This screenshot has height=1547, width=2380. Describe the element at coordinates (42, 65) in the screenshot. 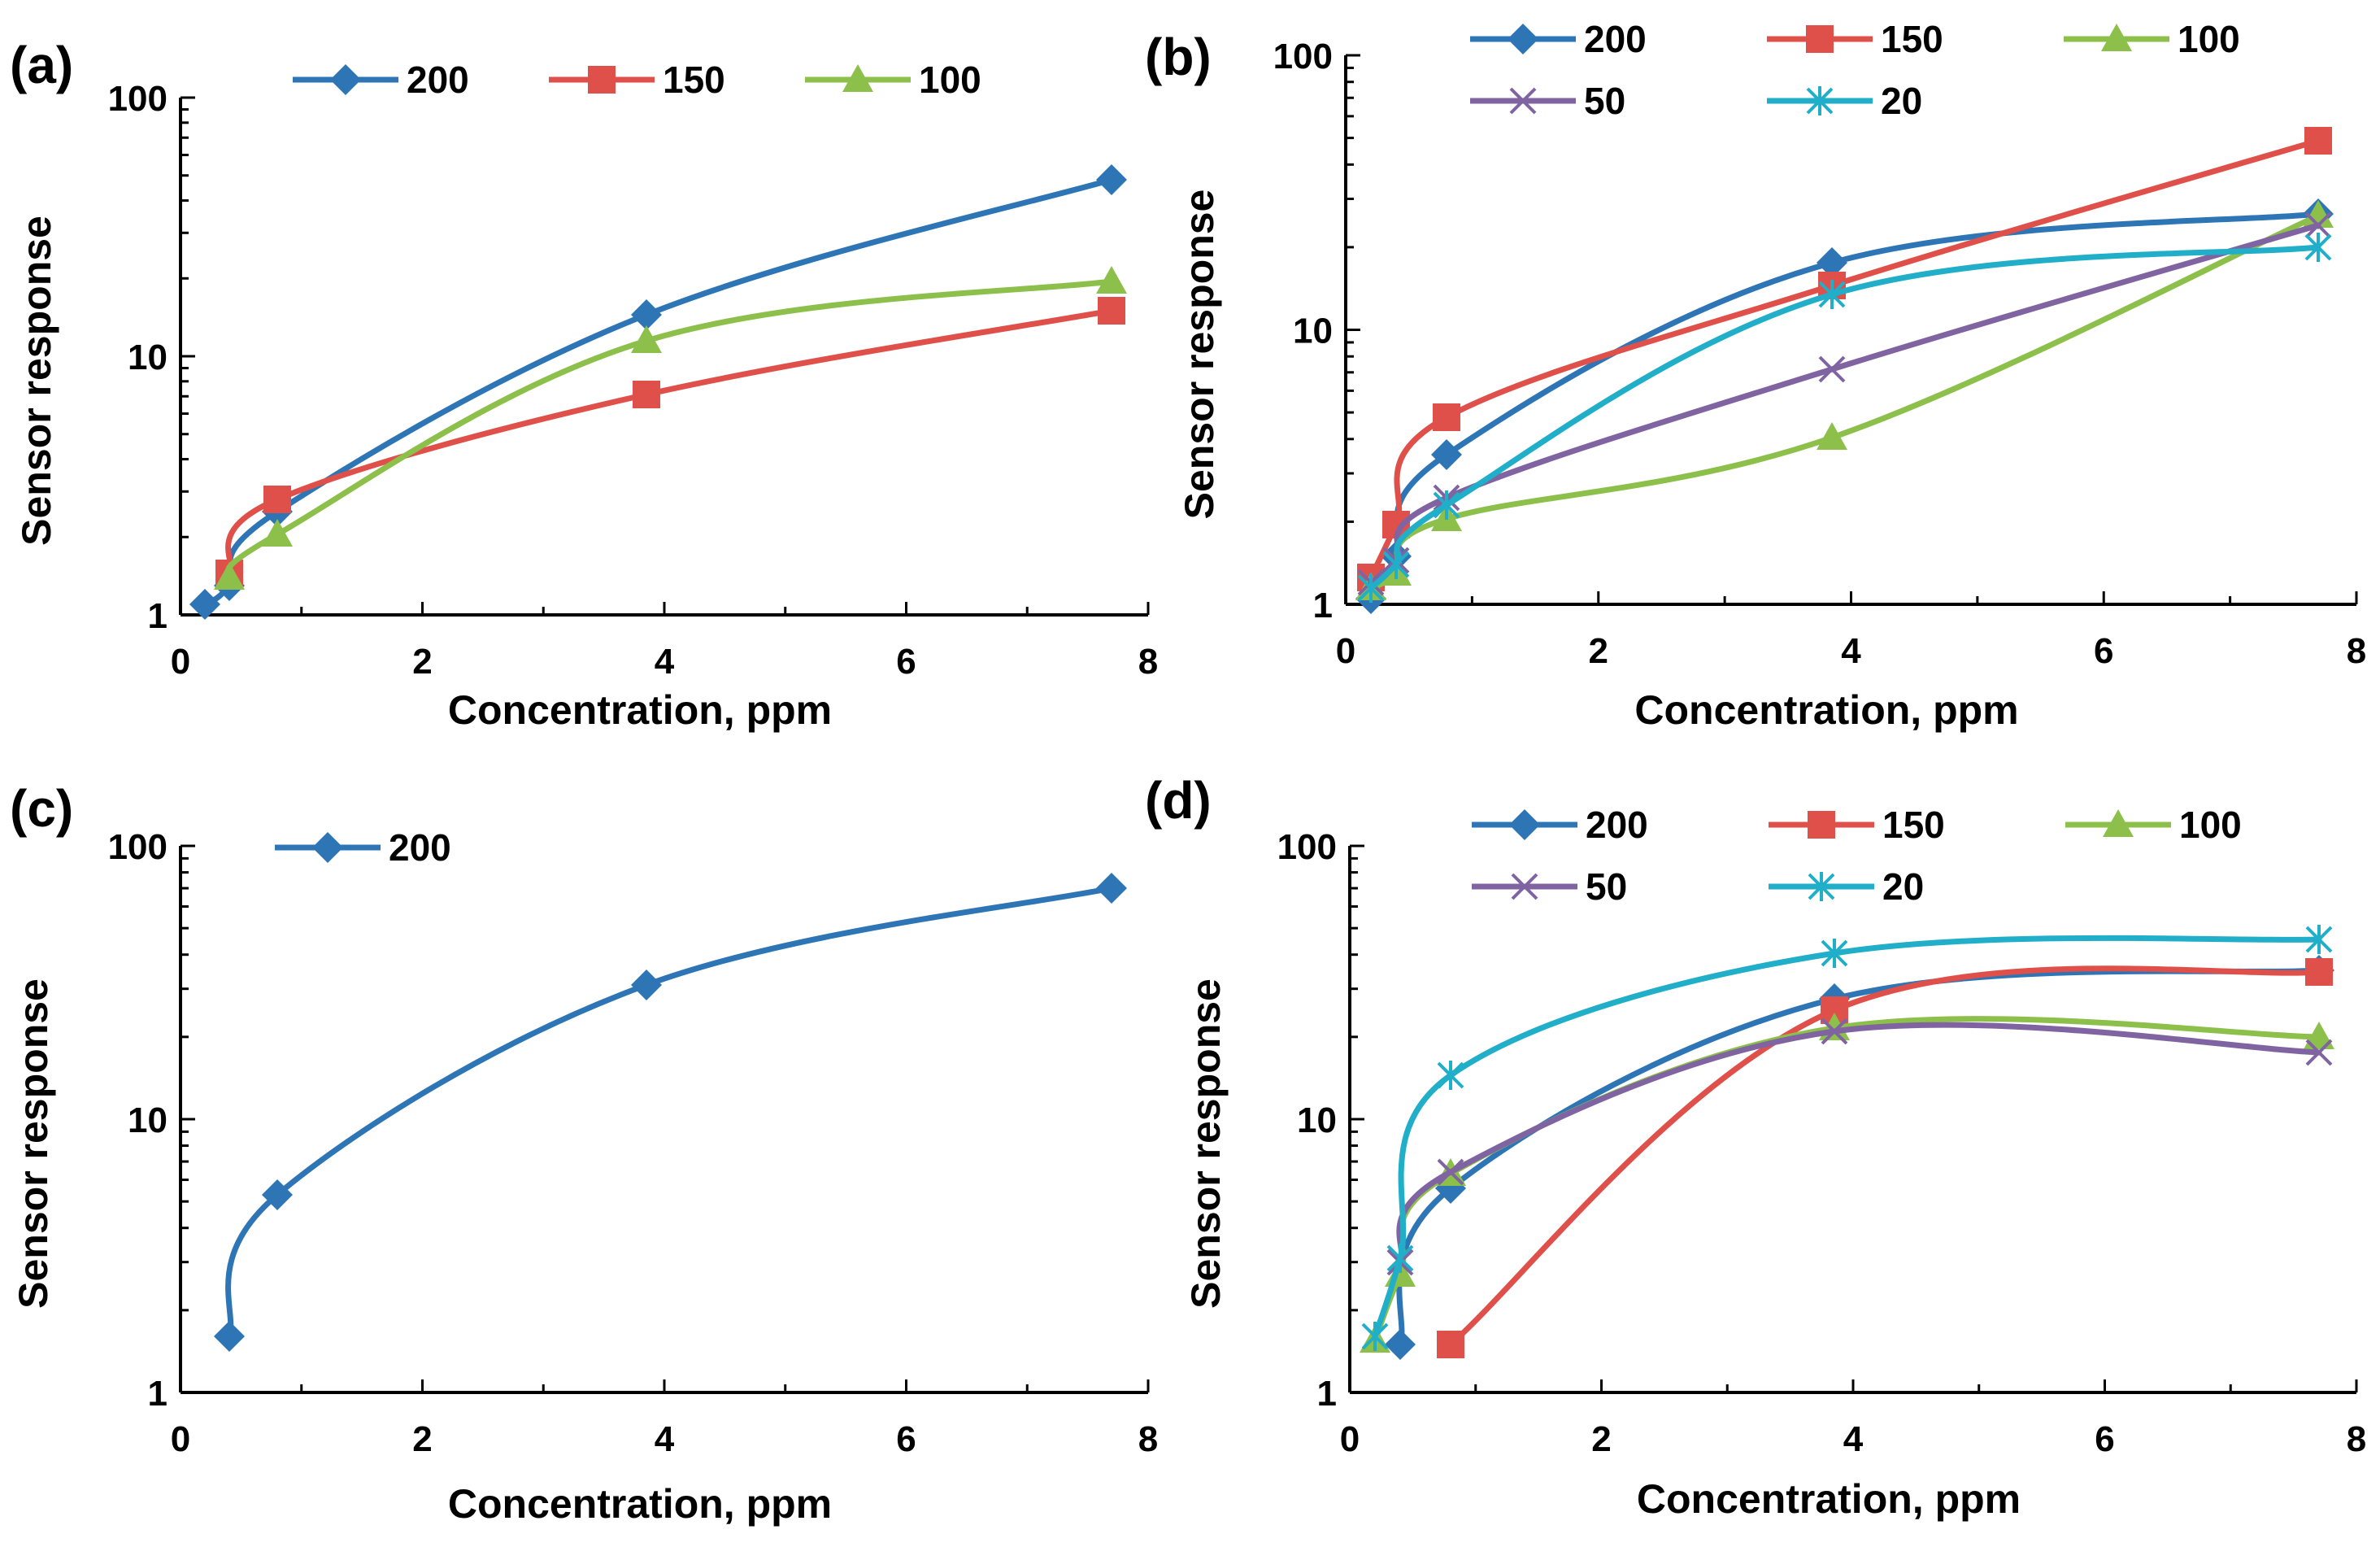

I see `panel-label: (a)` at that location.